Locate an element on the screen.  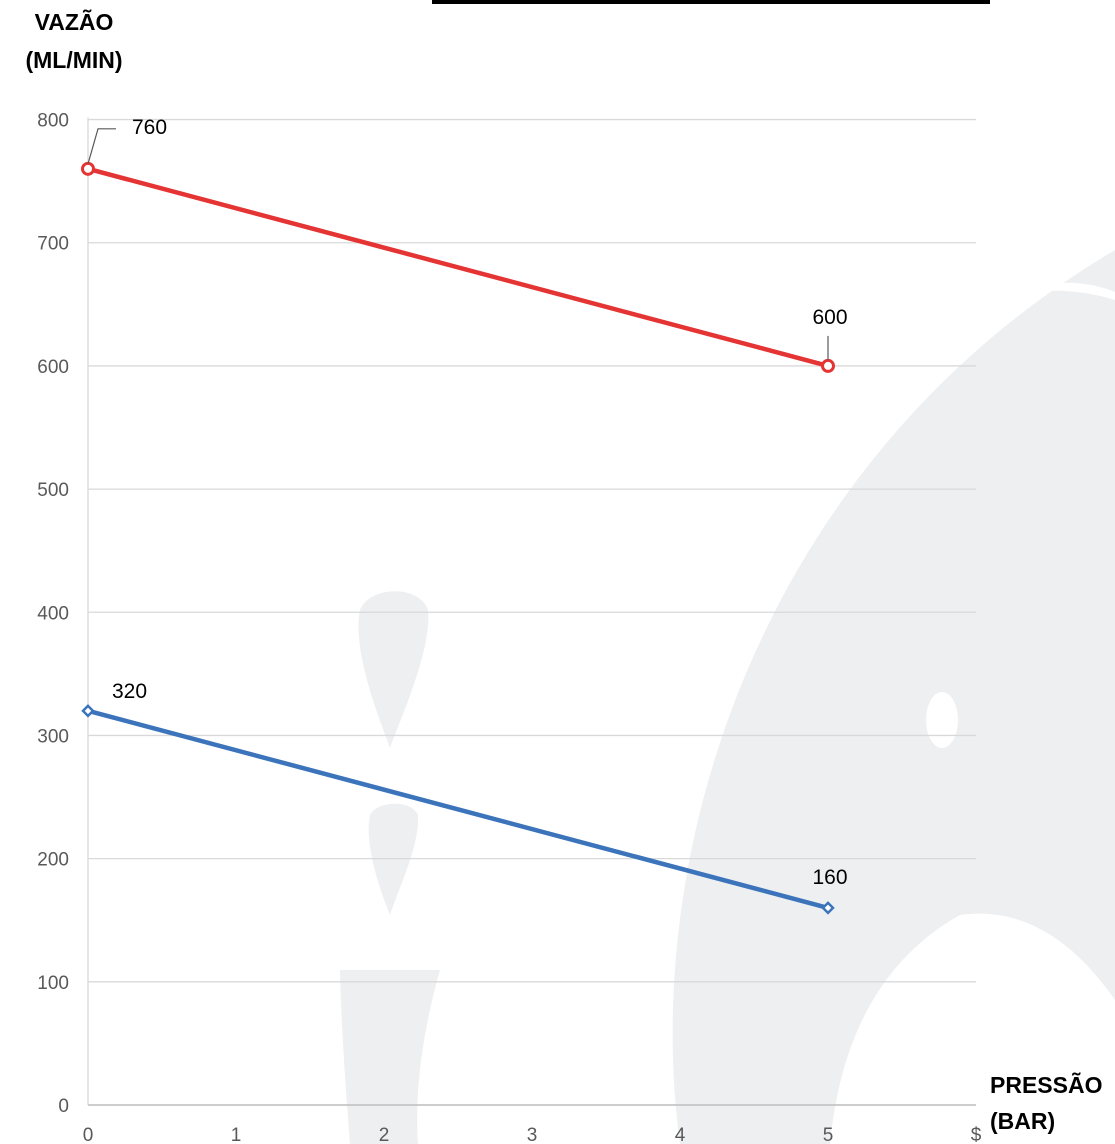
y-tick-0: 0 is located at coordinates (63, 1106).